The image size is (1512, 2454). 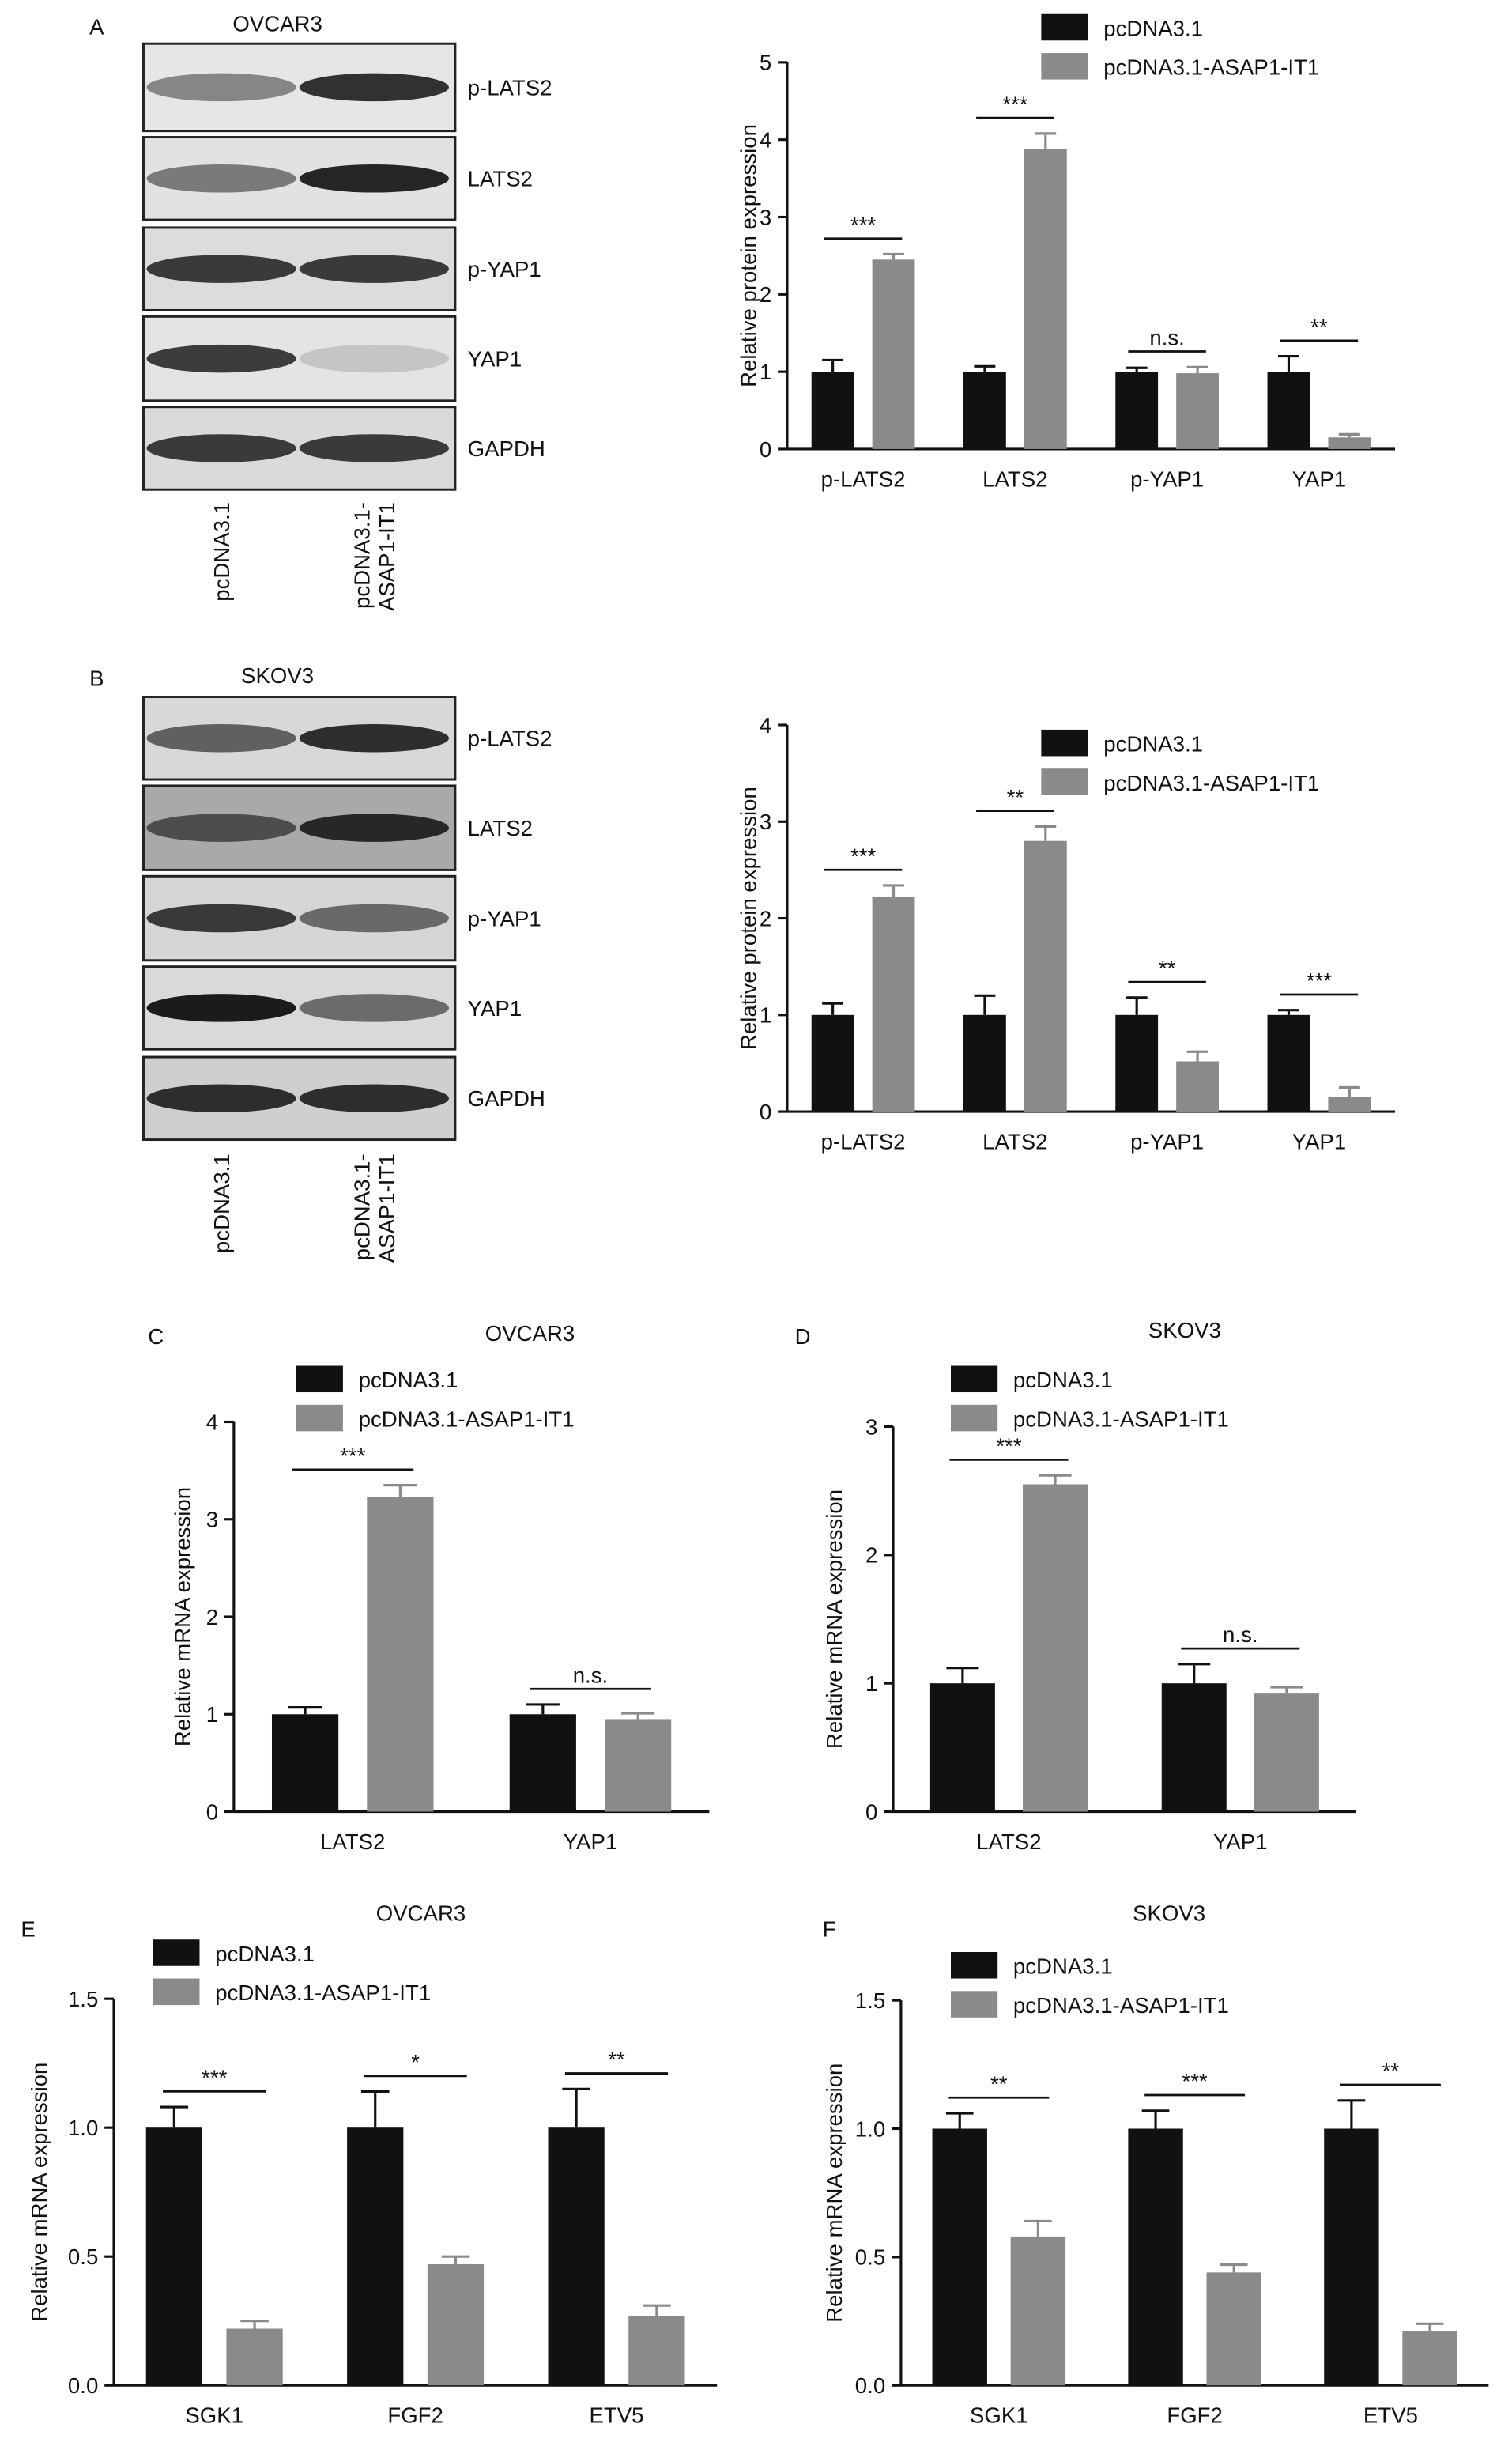 I want to click on blot-title: SKOV3, so click(x=277, y=675).